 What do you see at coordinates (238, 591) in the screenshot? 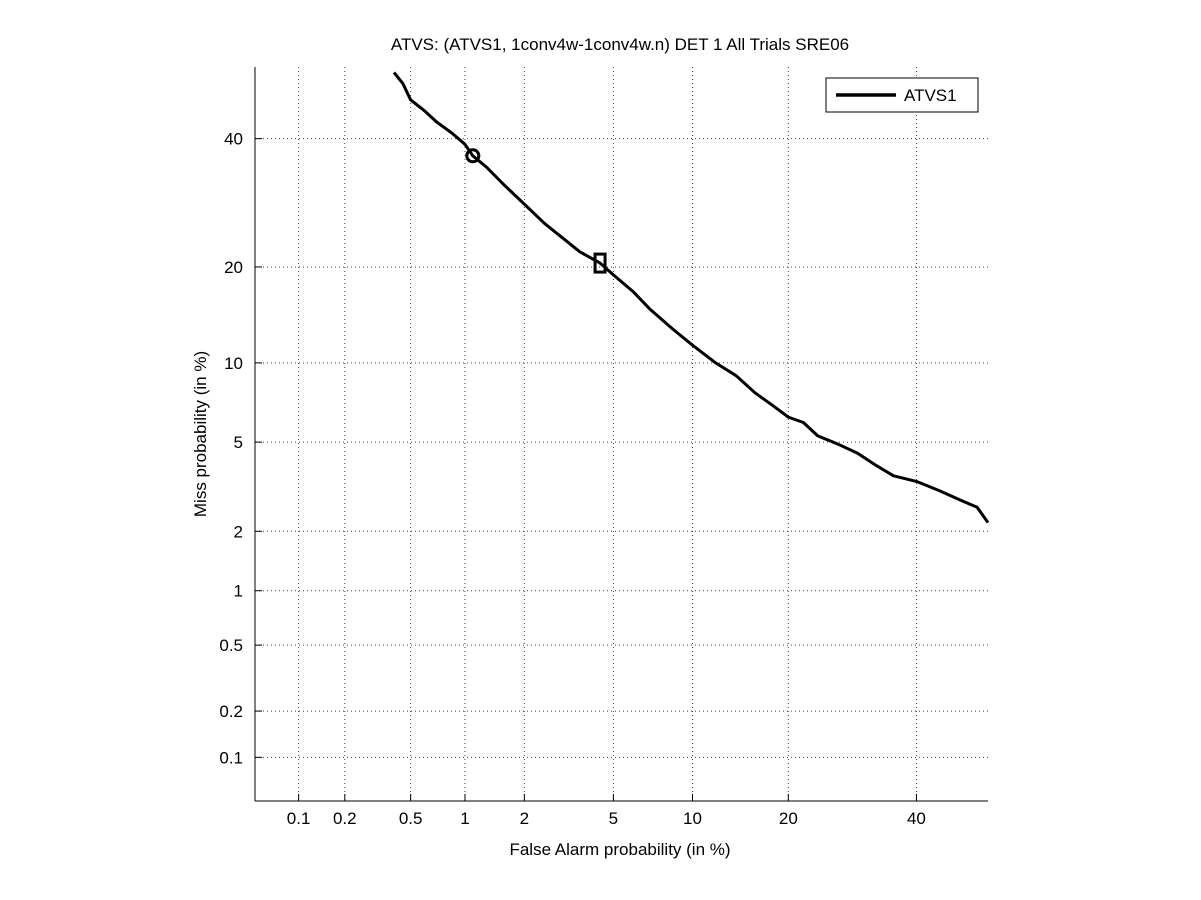
I see `y-tick-label: 1` at bounding box center [238, 591].